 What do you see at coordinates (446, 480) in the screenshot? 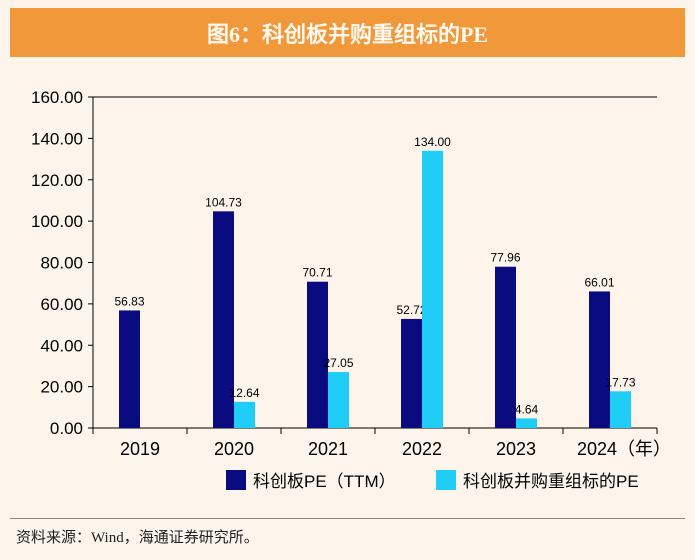
I see `legend-item-ma-target-pe-swatch` at bounding box center [446, 480].